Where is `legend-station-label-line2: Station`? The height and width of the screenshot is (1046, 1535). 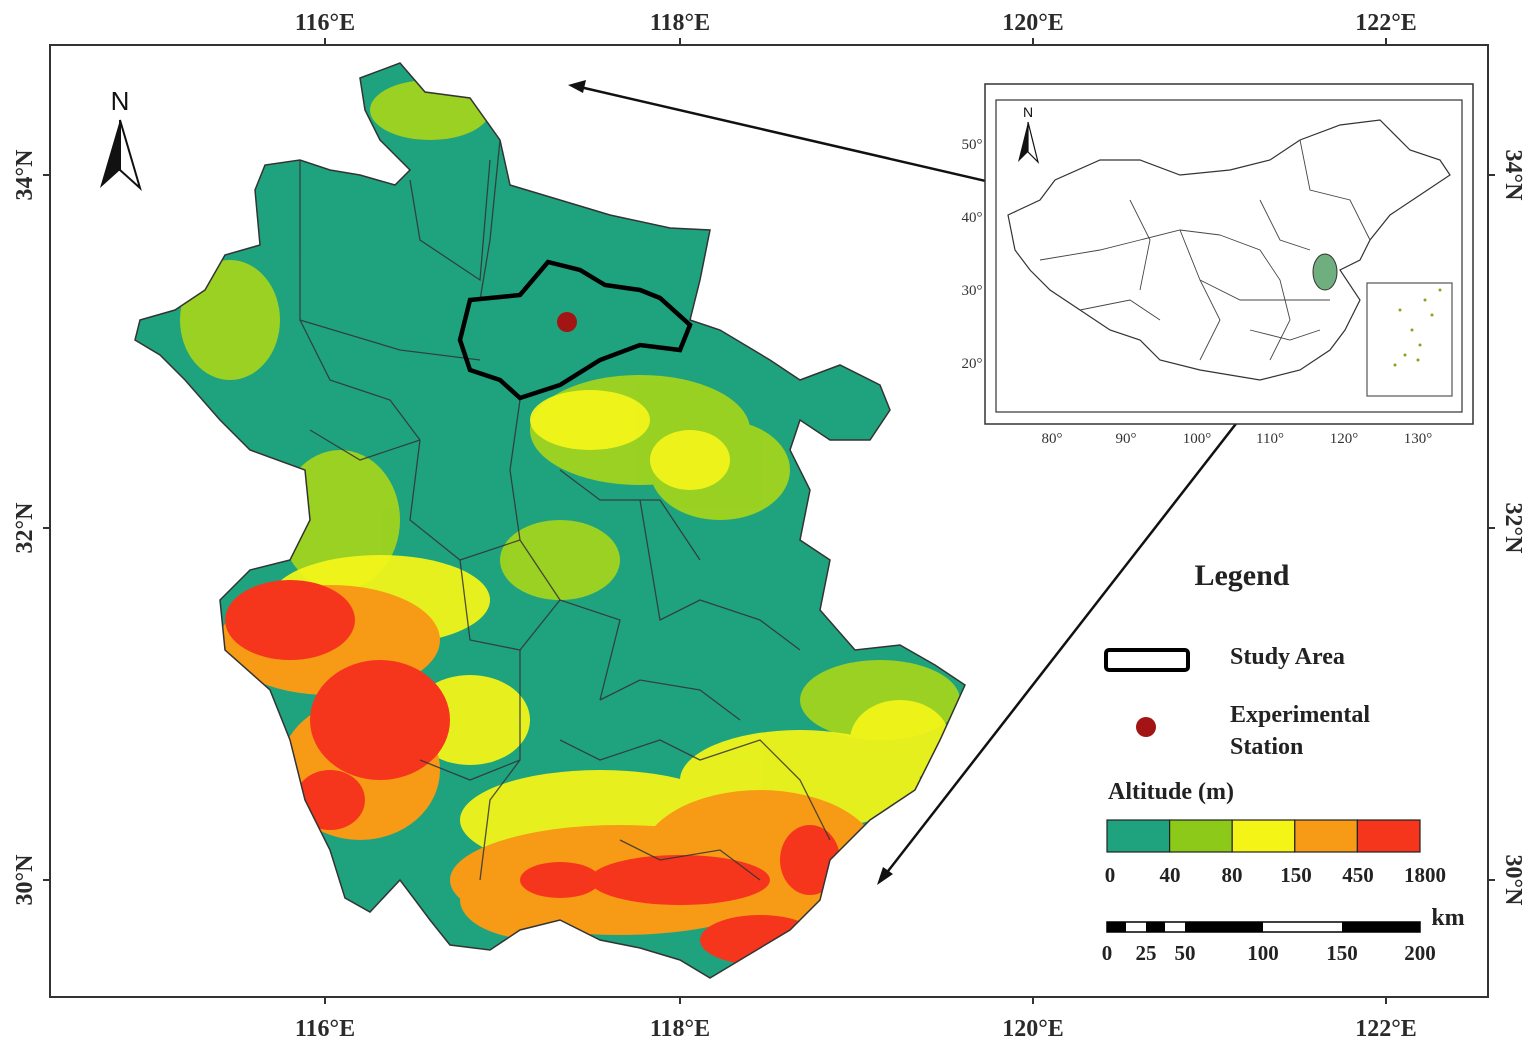 legend-station-label-line2: Station is located at coordinates (1266, 747).